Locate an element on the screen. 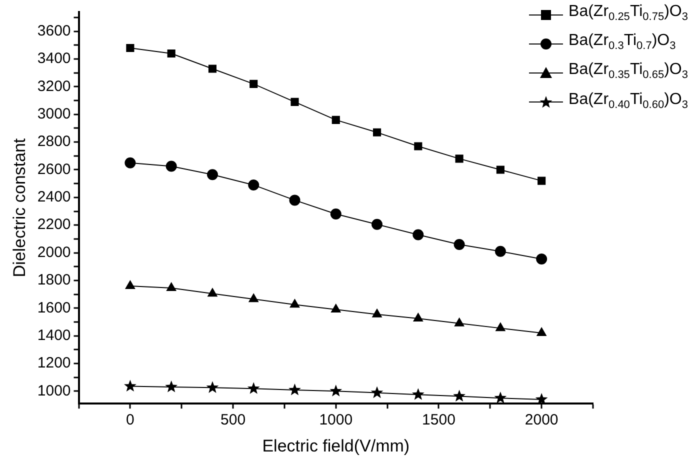  x-tick-label: 0 is located at coordinates (130, 420).